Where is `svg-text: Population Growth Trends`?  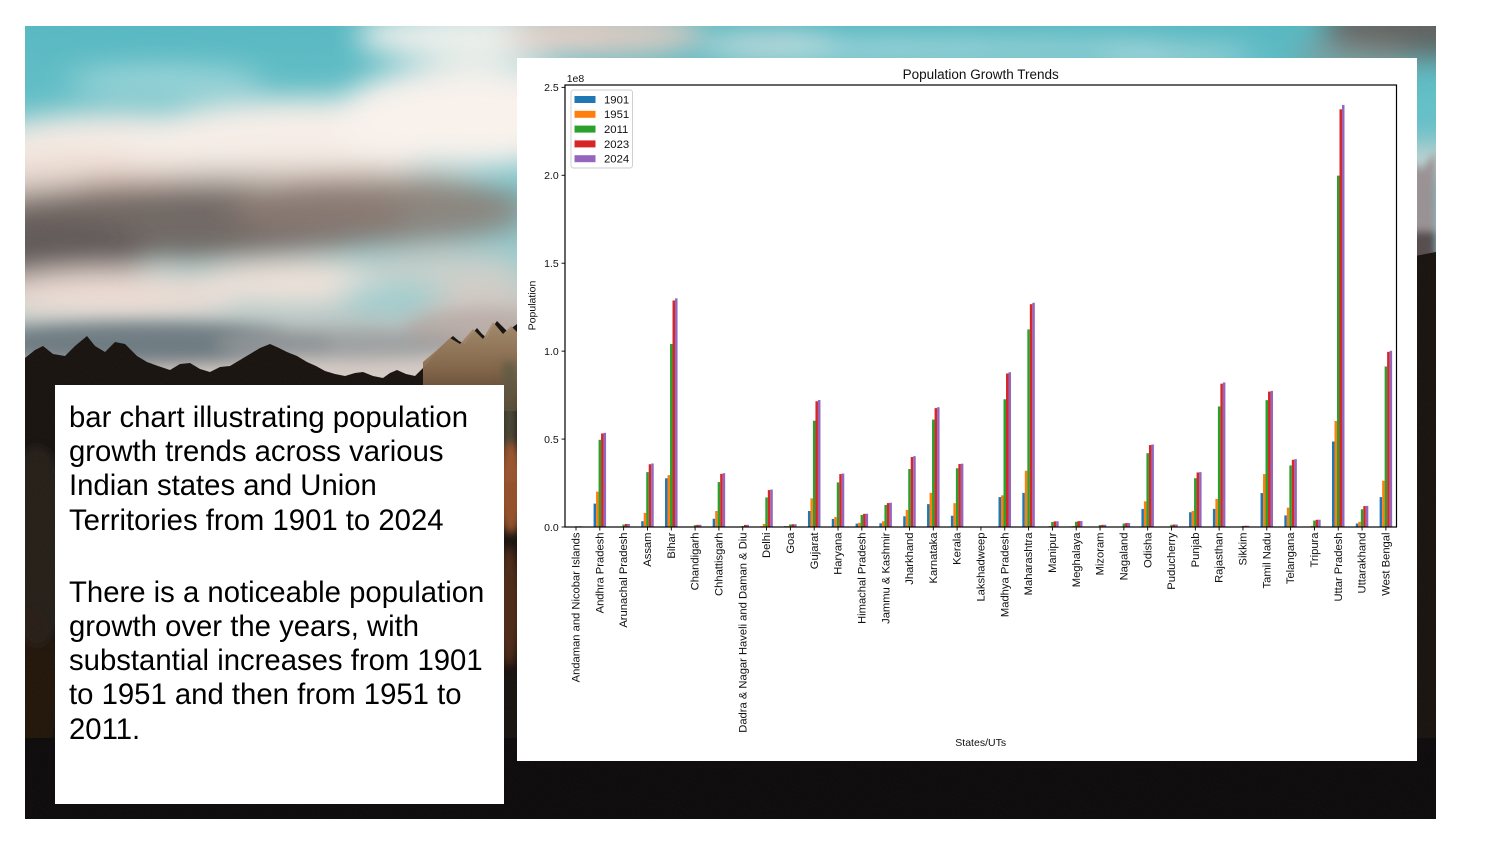
svg-text: Population Growth Trends is located at coordinates (981, 74).